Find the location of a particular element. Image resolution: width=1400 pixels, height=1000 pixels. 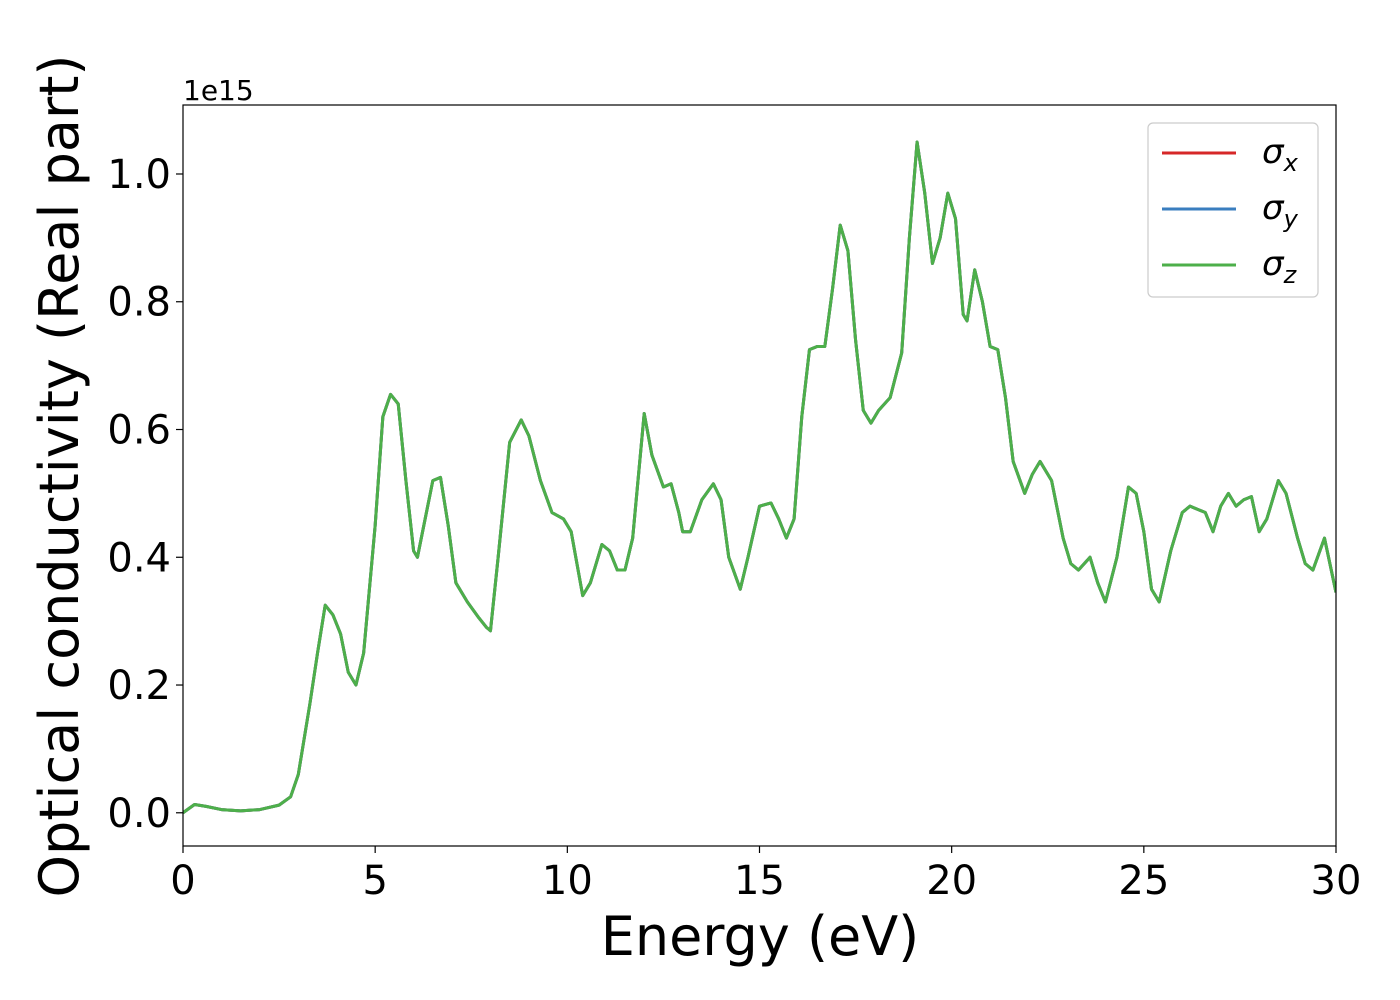

x-tick-label: 20 is located at coordinates (951, 881).